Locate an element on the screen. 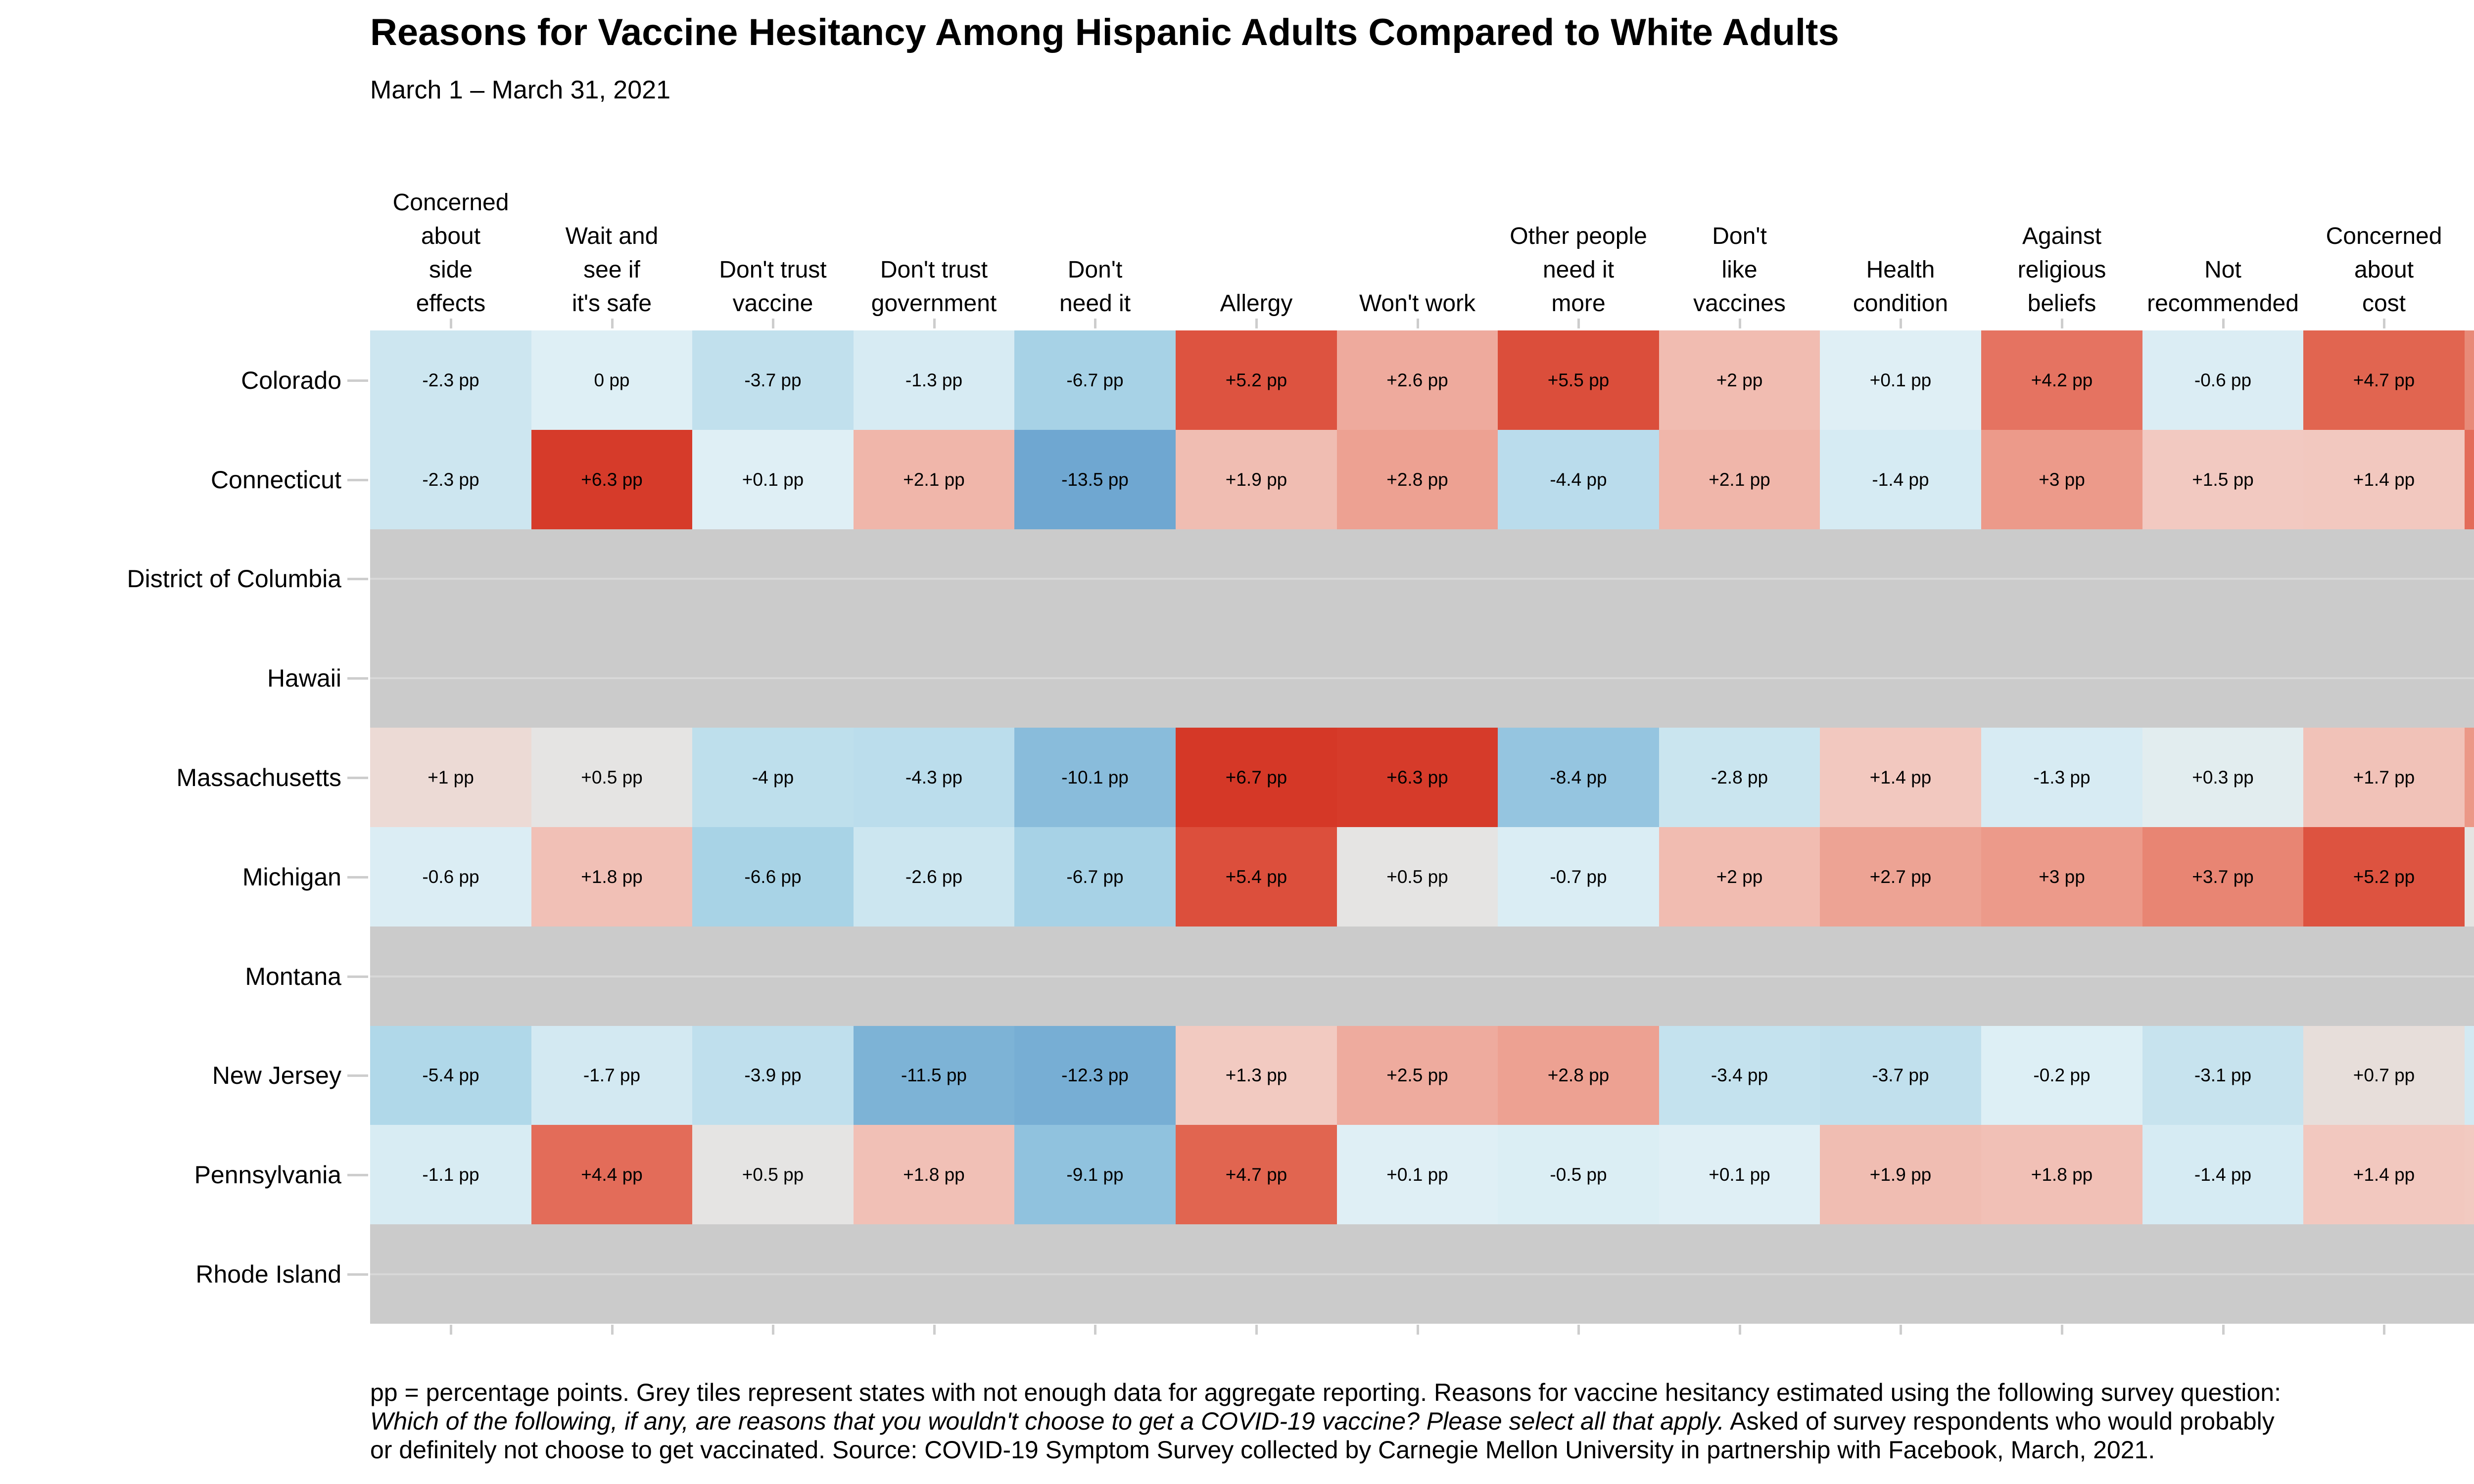 This screenshot has width=2474, height=1484. heatmap-cell: +4.2 pp is located at coordinates (2061, 380).